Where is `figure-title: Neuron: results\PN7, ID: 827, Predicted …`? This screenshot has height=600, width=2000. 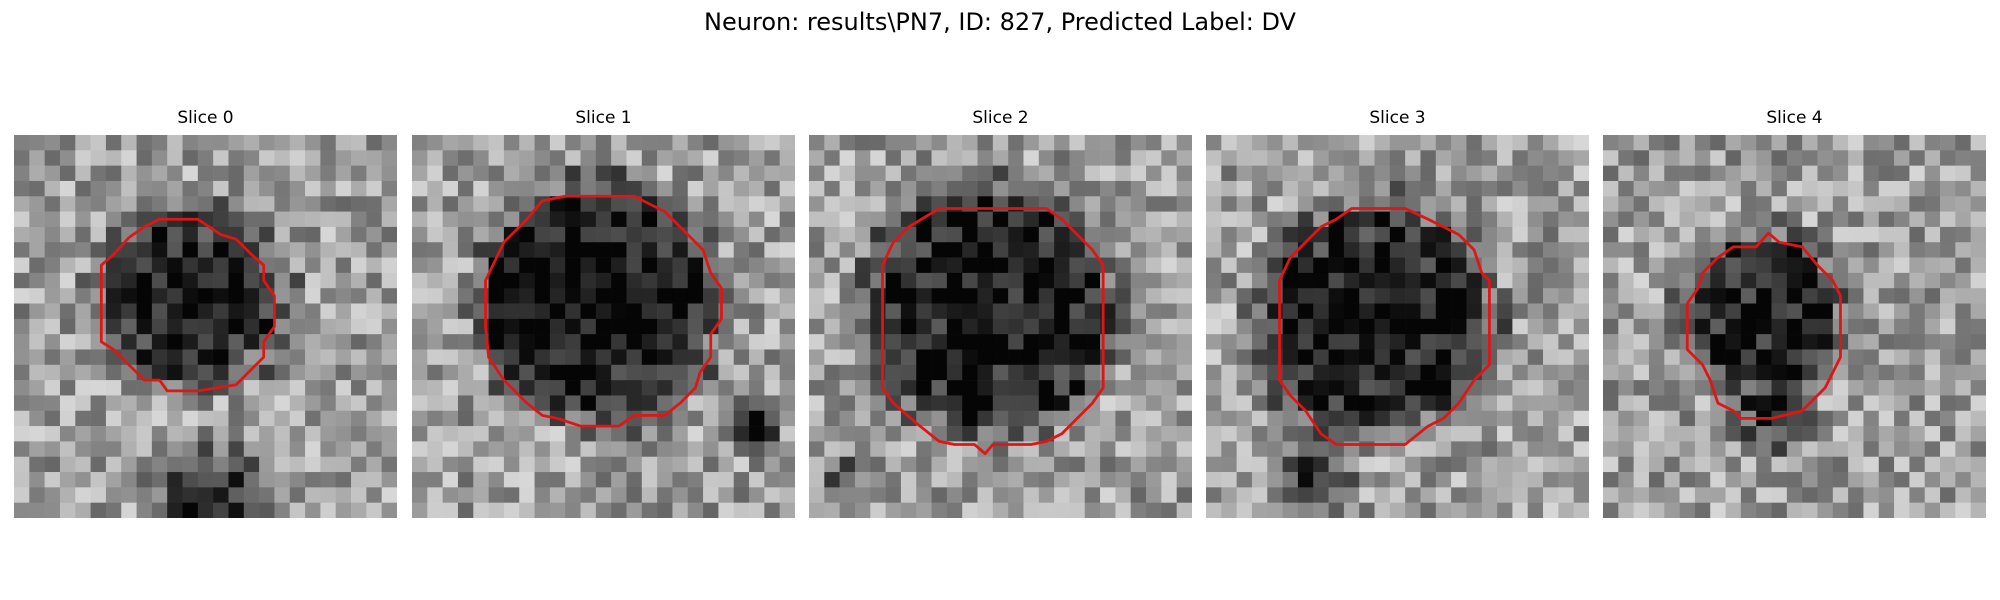 figure-title: Neuron: results\PN7, ID: 827, Predicted … is located at coordinates (1000, 22).